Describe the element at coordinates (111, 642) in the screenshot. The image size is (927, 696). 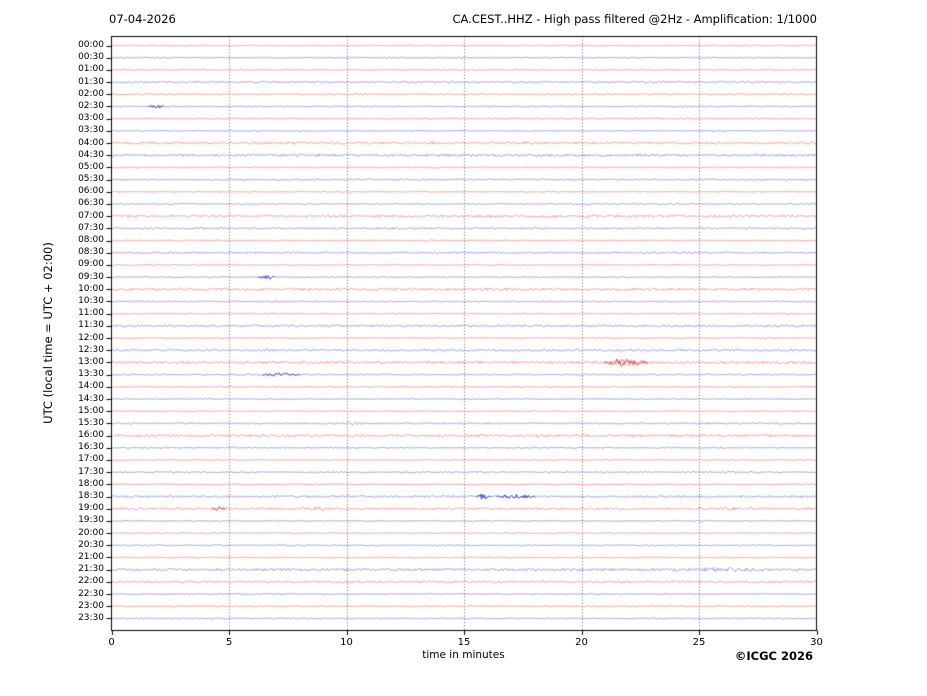
I see `x-tick-label: 0` at that location.